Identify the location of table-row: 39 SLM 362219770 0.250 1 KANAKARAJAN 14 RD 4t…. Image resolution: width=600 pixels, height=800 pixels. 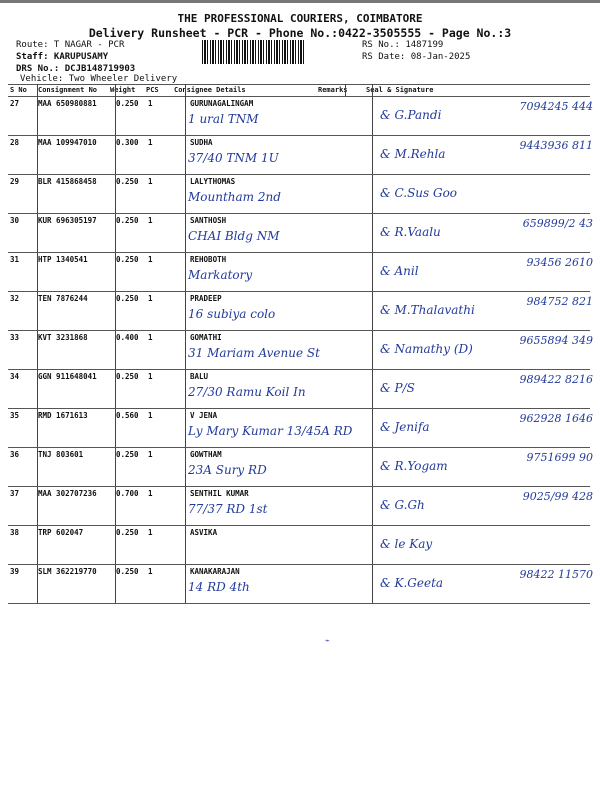
(300, 584).